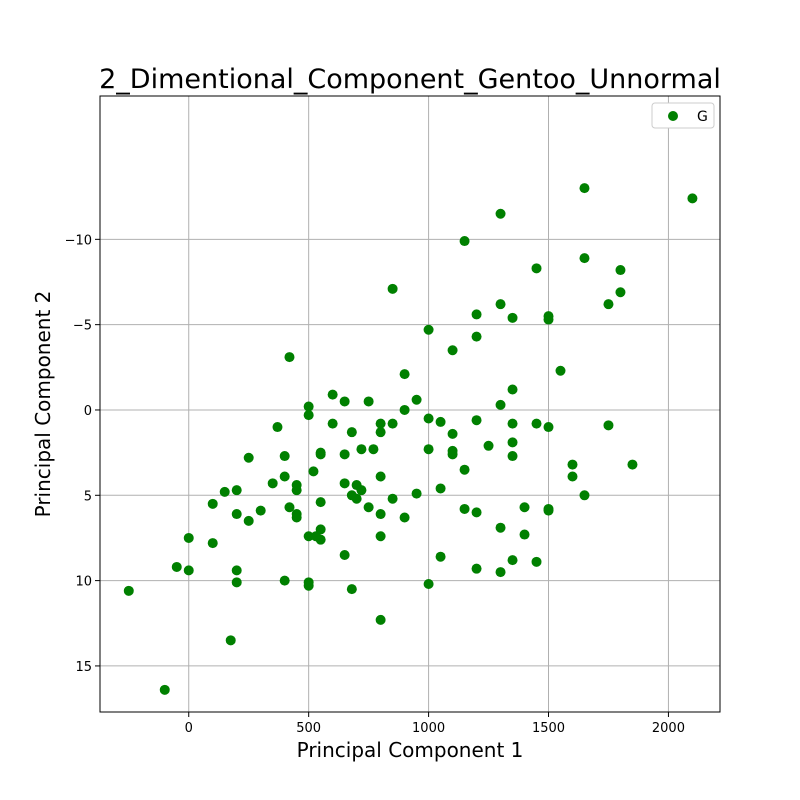 The width and height of the screenshot is (800, 800). Describe the element at coordinates (189, 728) in the screenshot. I see `x-tick-label: 0` at that location.